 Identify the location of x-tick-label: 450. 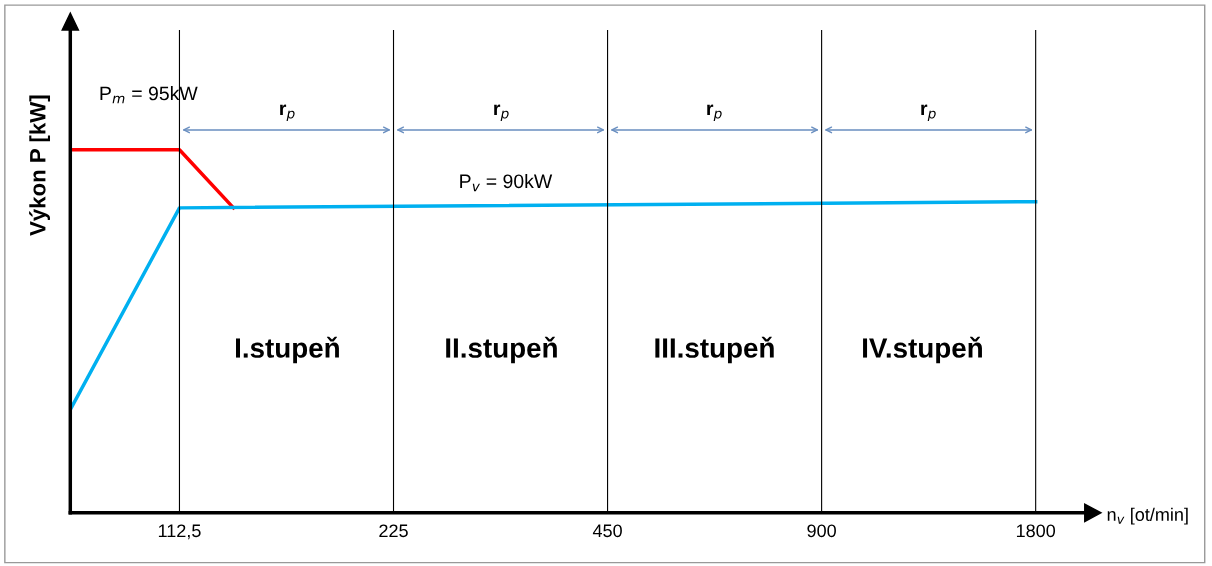
(607, 531).